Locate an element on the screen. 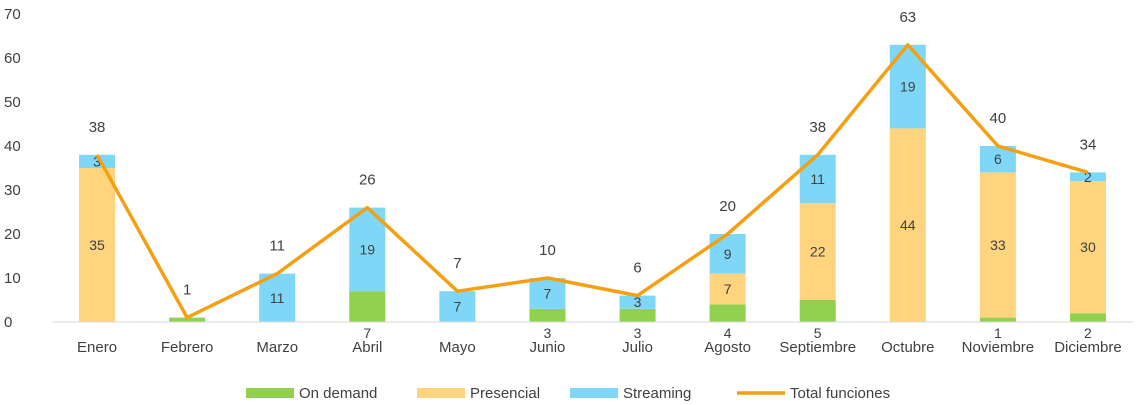 This screenshot has height=405, width=1140. y-tick-label: 0 is located at coordinates (8, 322).